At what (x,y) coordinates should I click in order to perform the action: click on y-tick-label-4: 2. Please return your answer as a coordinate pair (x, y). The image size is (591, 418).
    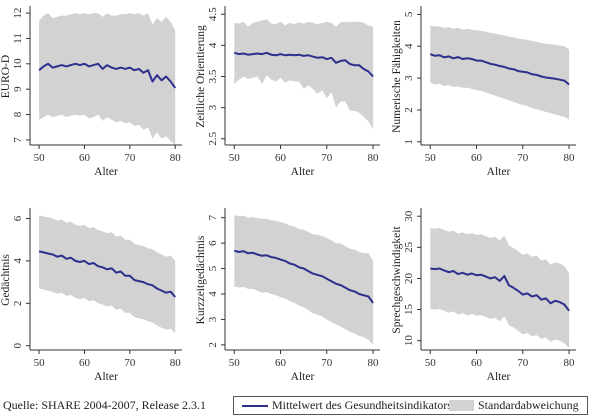
    Looking at the image, I should click on (18, 304).